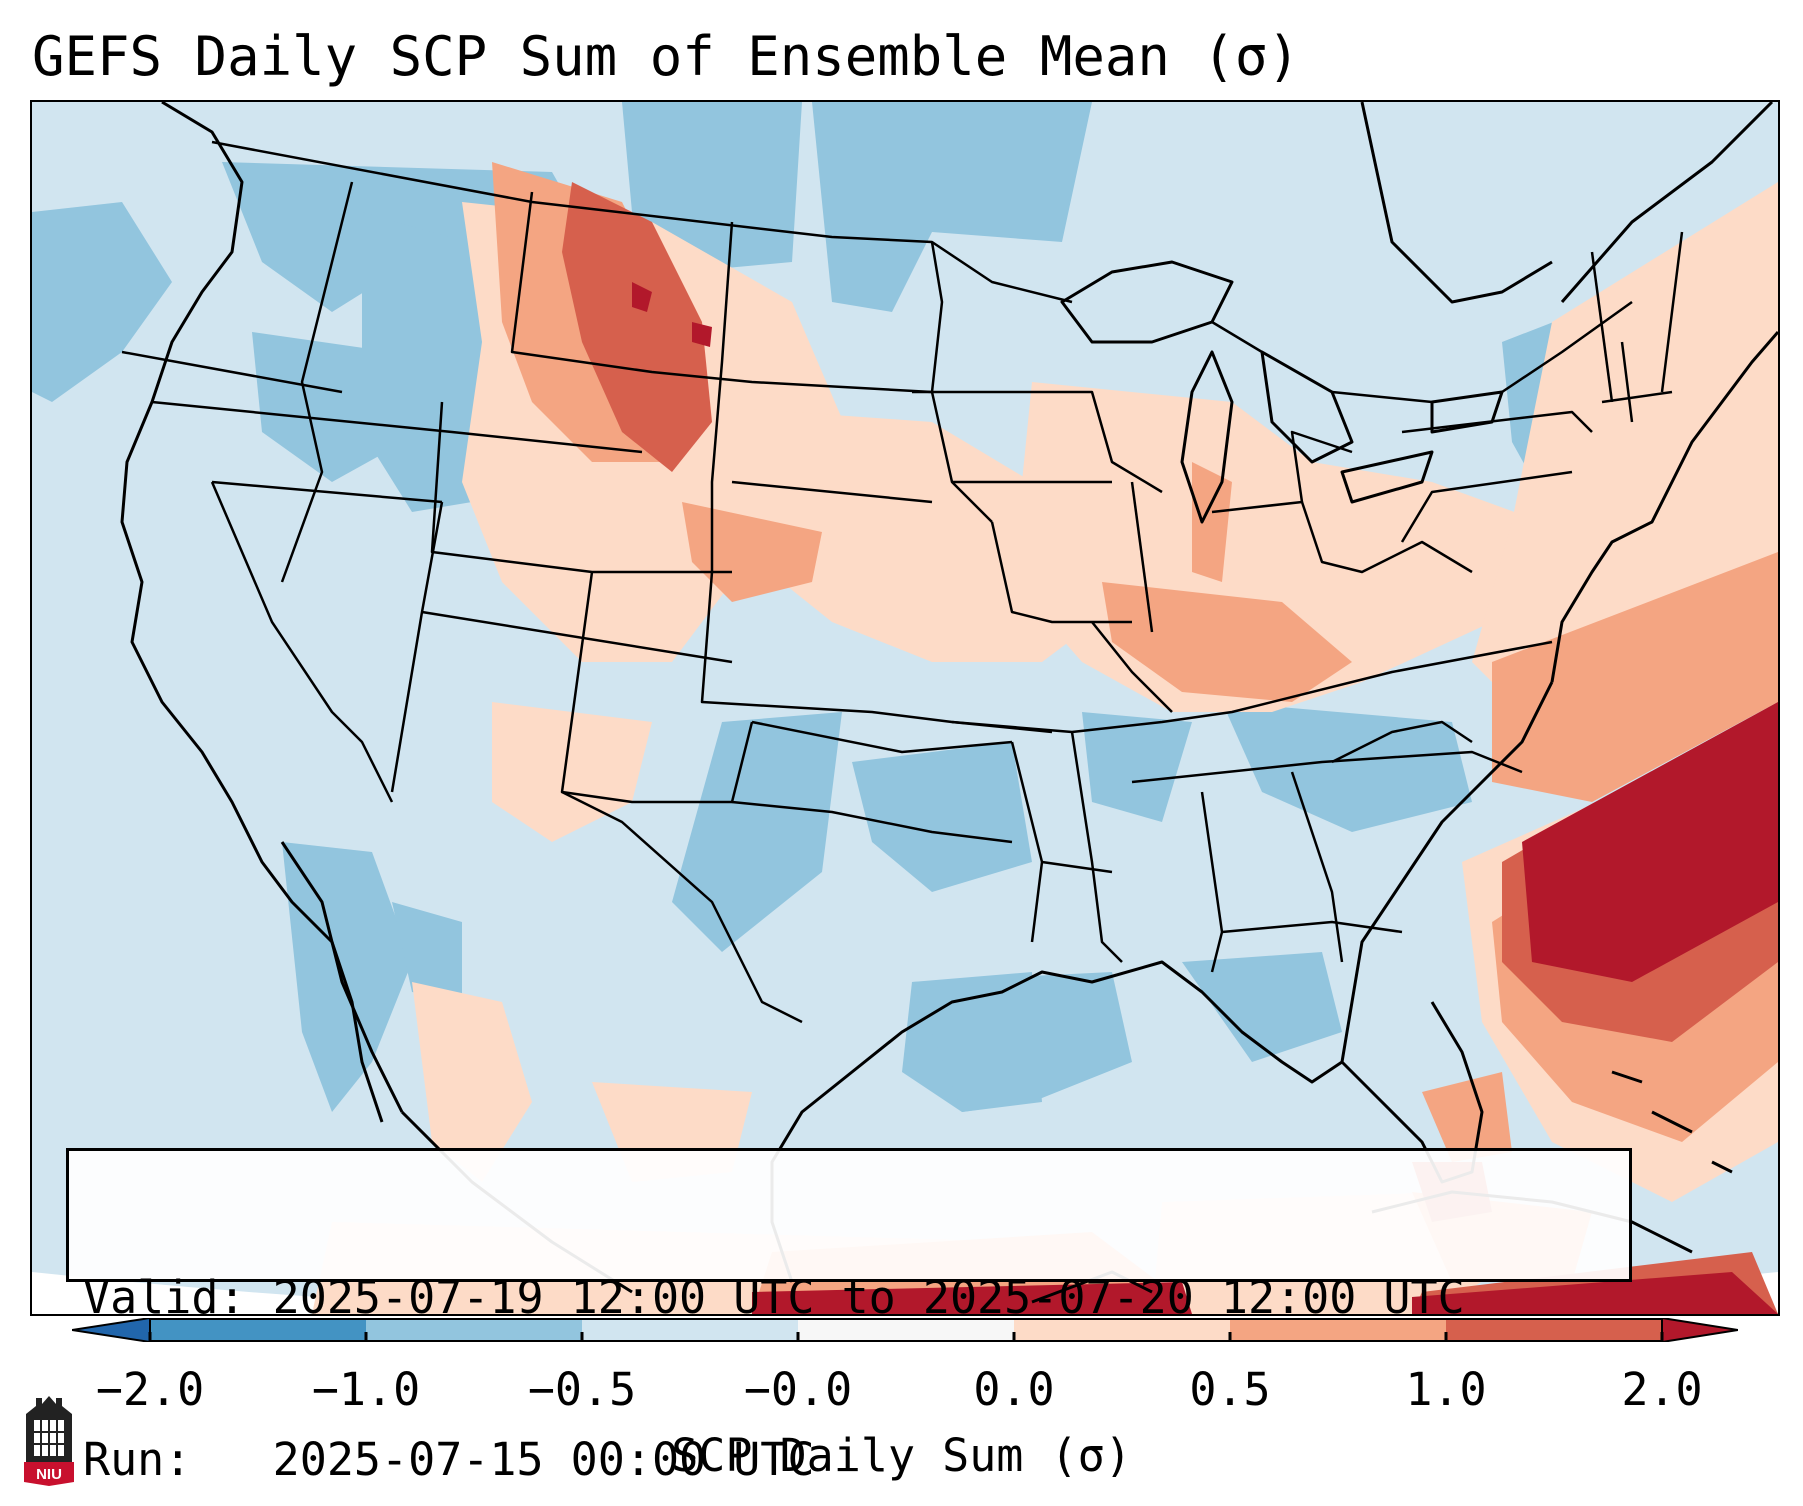 The width and height of the screenshot is (1803, 1506). What do you see at coordinates (901, 1392) in the screenshot?
I see `colorbar-tick-labels: −2.0 −1.0 −0.5 −0.0 0.0 0.5 1.0 2.0` at bounding box center [901, 1392].